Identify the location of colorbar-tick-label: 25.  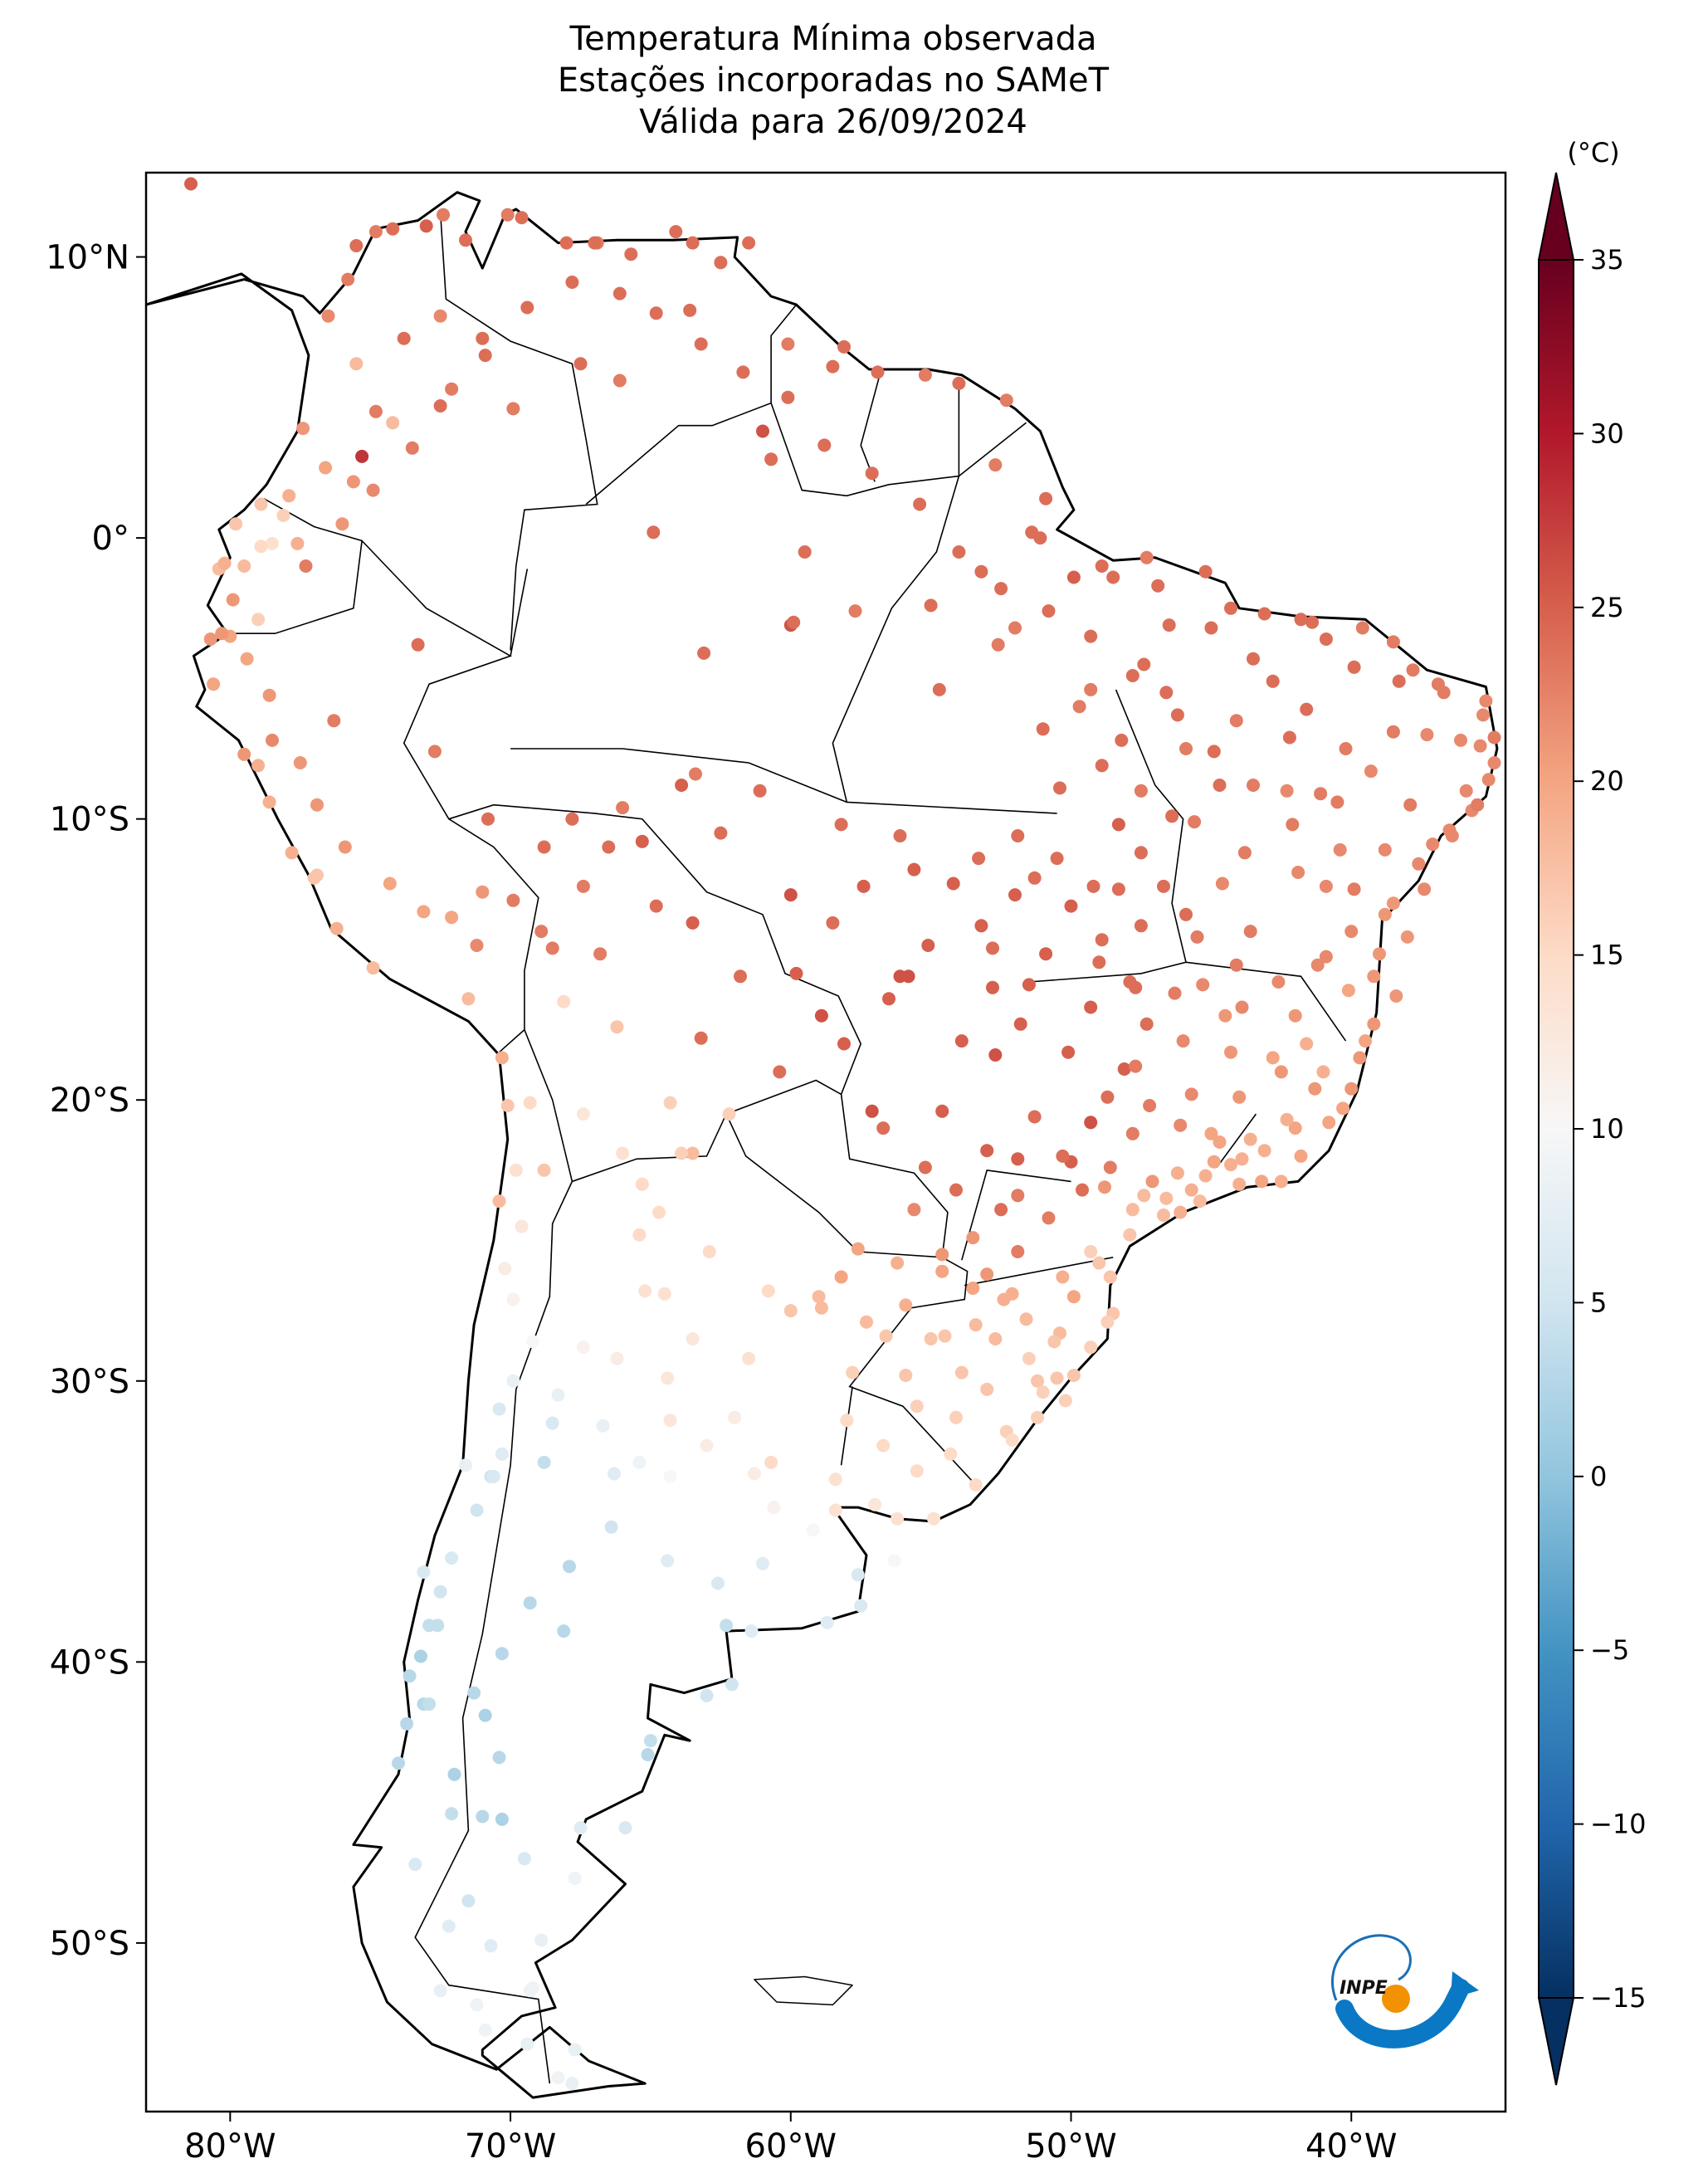
(1607, 607).